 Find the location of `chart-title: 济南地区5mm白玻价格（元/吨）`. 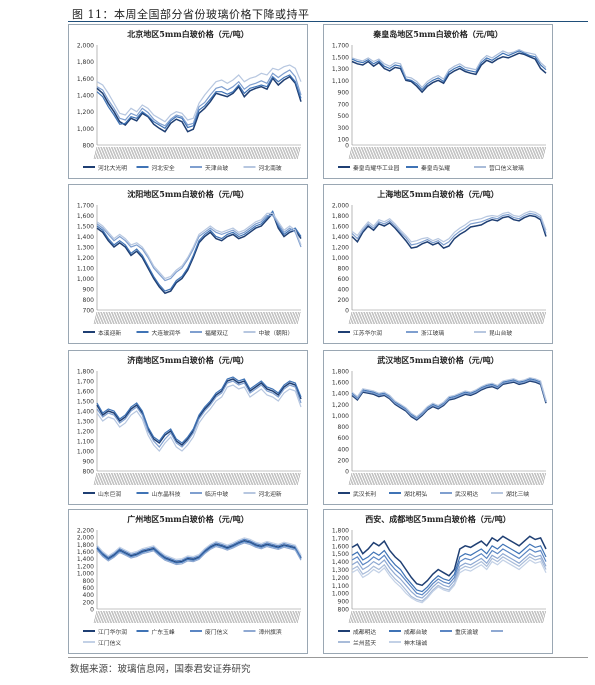

chart-title: 济南地区5mm白玻价格（元/吨） is located at coordinates (187, 360).